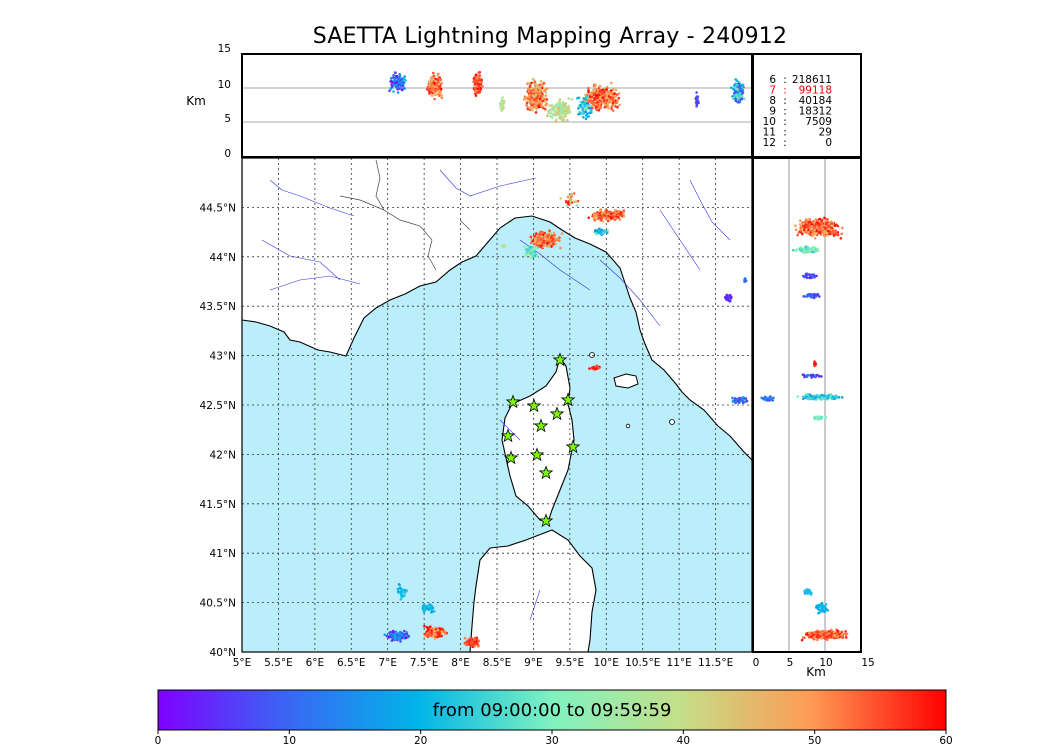 The width and height of the screenshot is (1050, 750). I want to click on lon-tick-label: 10.5°E, so click(642, 663).